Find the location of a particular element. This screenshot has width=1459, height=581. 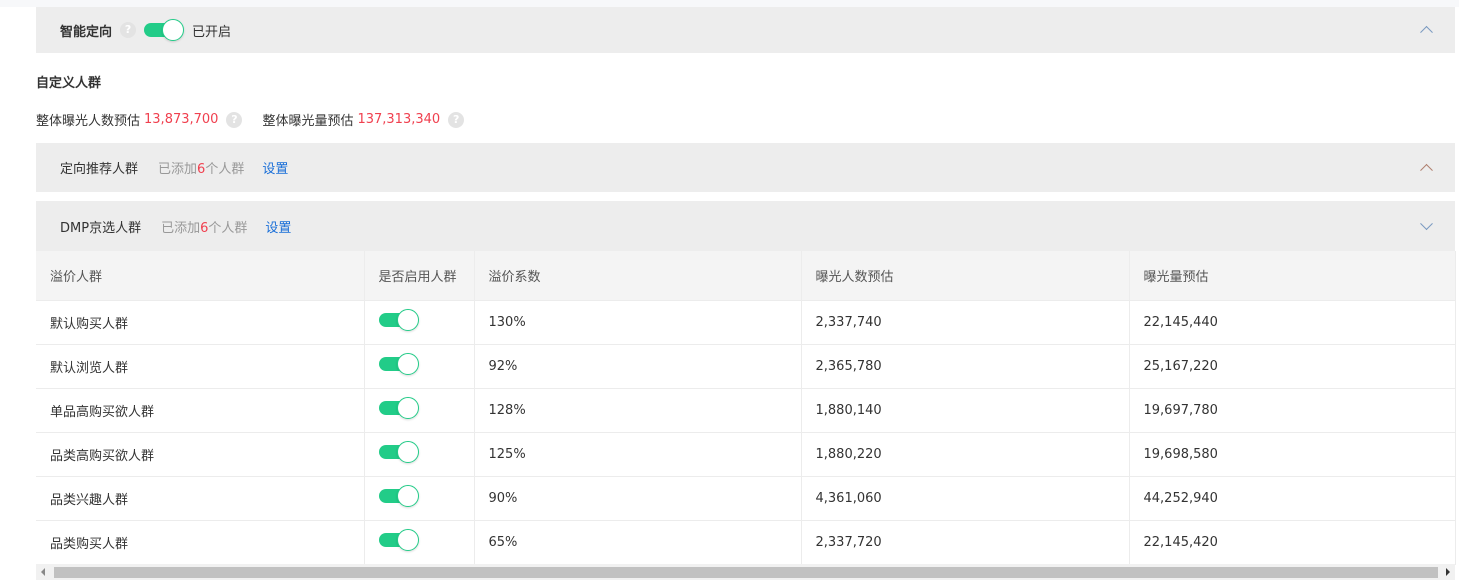

impr-value: 19,698,580 is located at coordinates (1292, 454).